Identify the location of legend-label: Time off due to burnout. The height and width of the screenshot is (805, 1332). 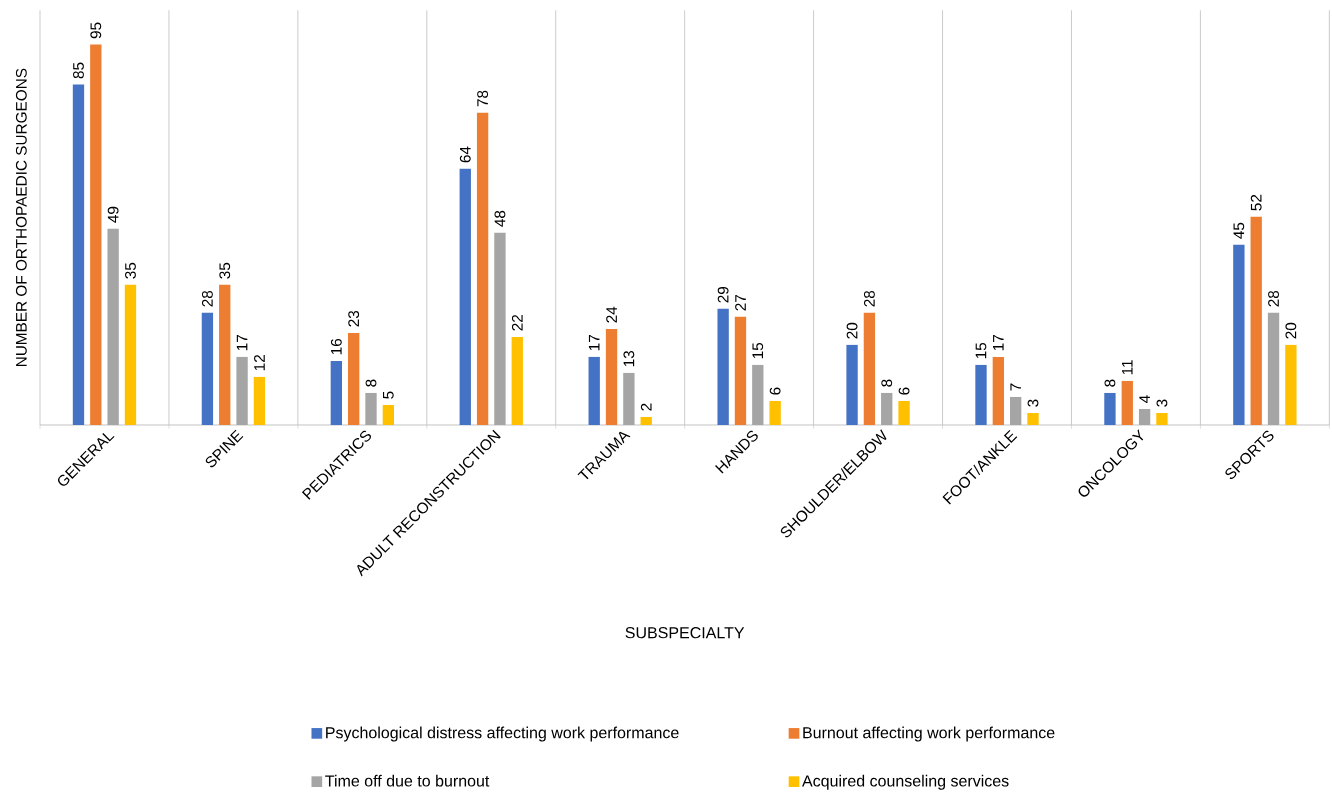
(407, 780).